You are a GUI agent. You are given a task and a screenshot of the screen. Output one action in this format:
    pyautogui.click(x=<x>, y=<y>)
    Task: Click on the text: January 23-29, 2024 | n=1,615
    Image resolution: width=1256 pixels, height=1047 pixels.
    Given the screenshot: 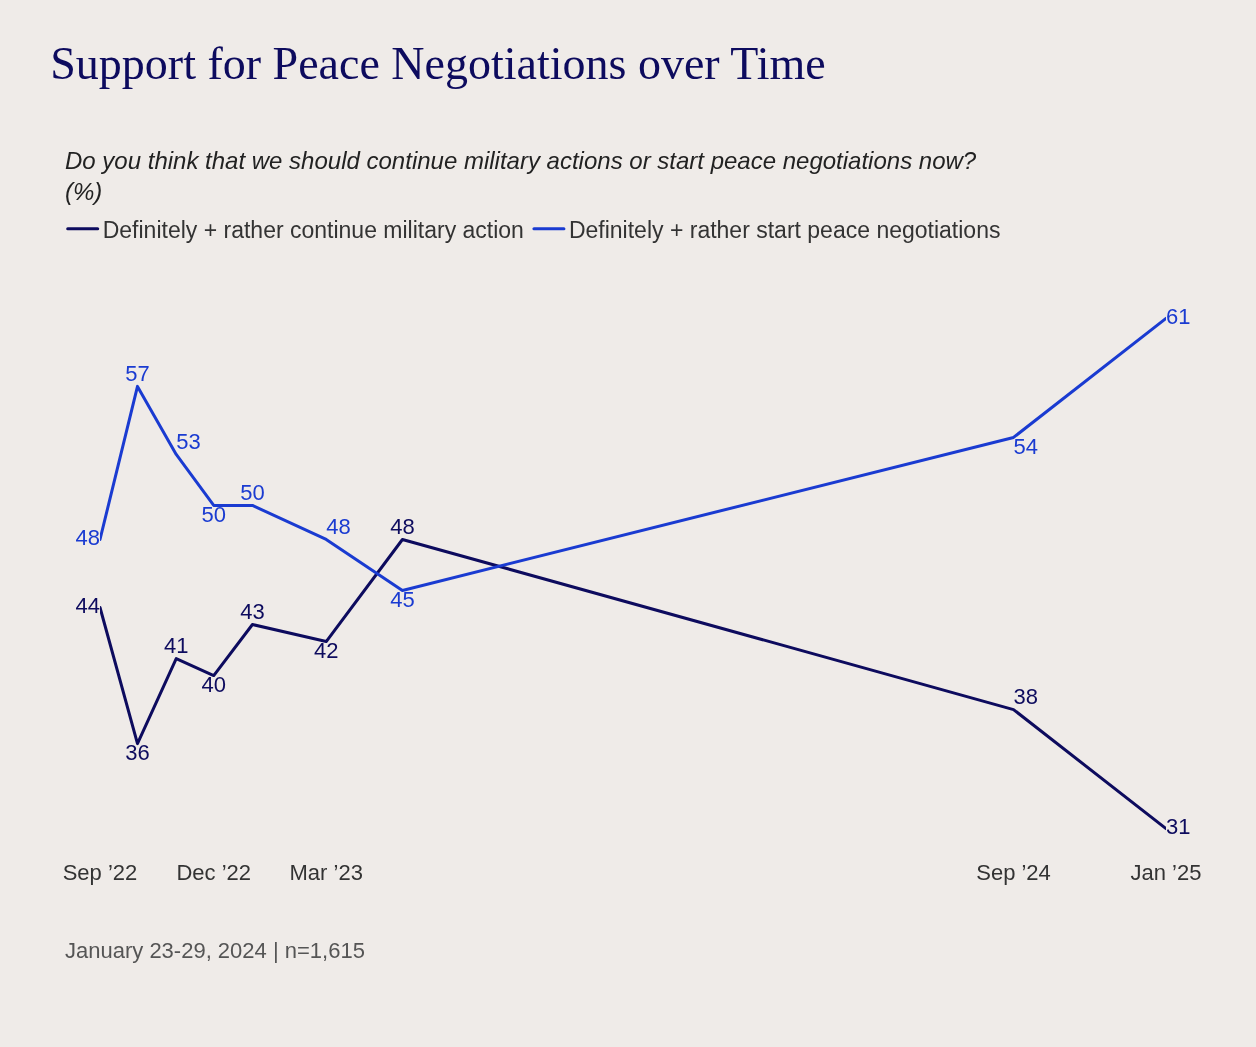 What is the action you would take?
    pyautogui.click(x=215, y=950)
    